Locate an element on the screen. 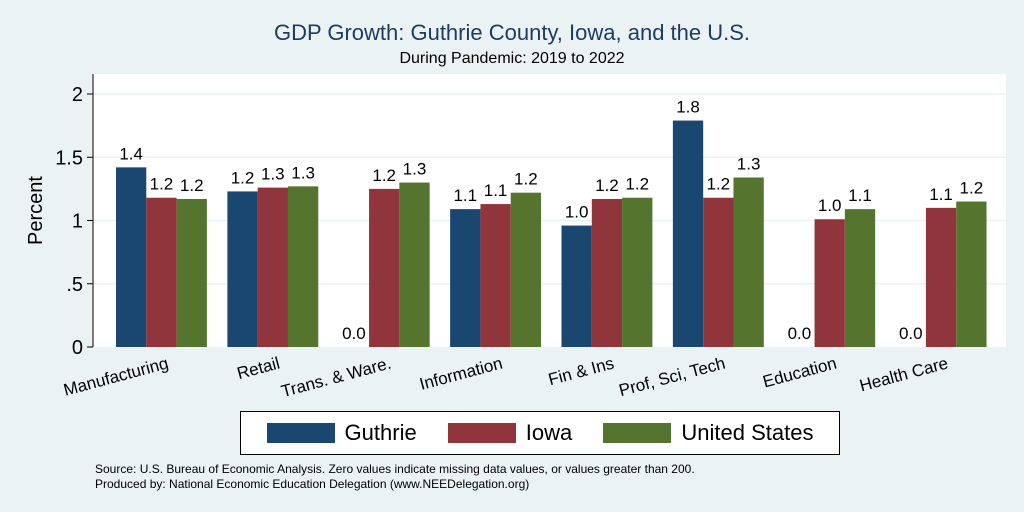 Image resolution: width=1024 pixels, height=512 pixels. x-tick-label: Information is located at coordinates (461, 374).